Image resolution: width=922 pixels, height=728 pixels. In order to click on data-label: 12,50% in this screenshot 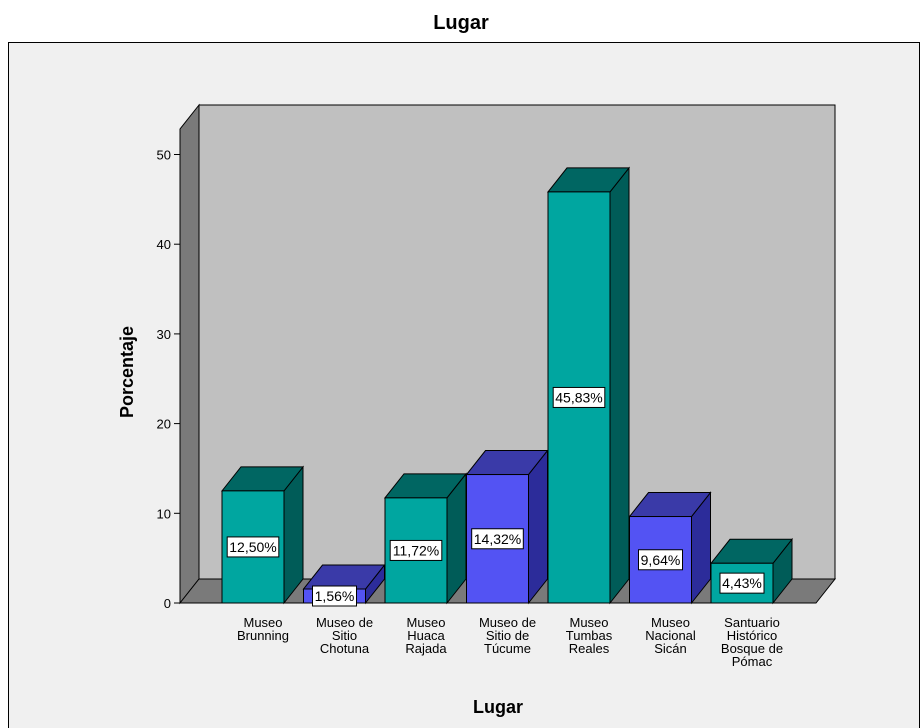, I will do `click(253, 547)`.